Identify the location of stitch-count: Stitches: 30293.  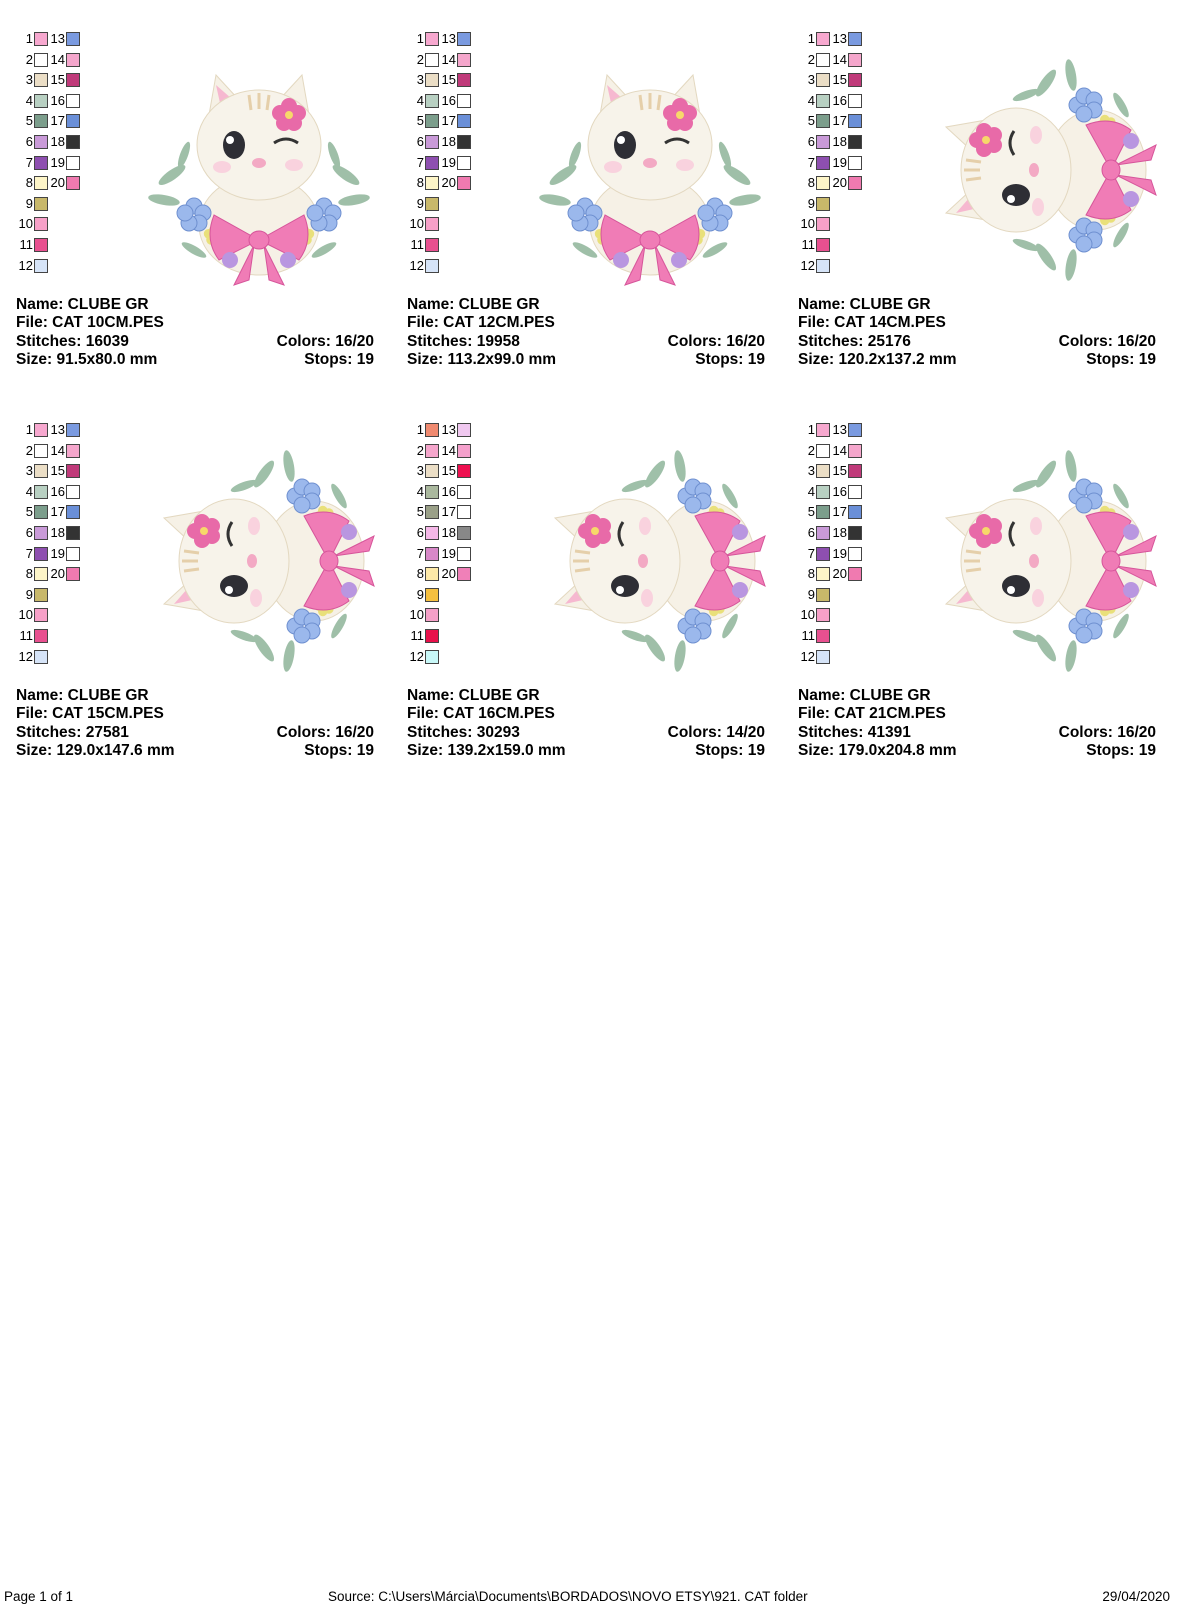
(463, 732).